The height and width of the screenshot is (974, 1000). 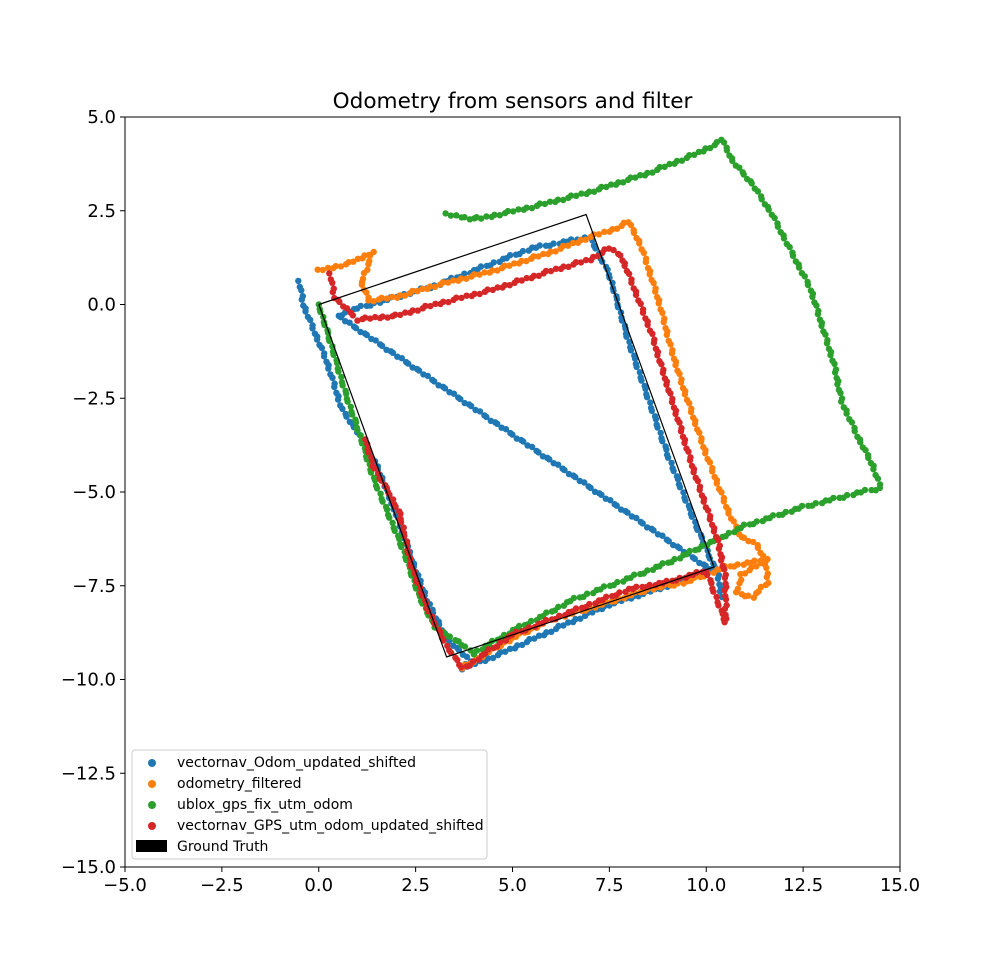 What do you see at coordinates (222, 885) in the screenshot?
I see `x-tick-label: −2.5` at bounding box center [222, 885].